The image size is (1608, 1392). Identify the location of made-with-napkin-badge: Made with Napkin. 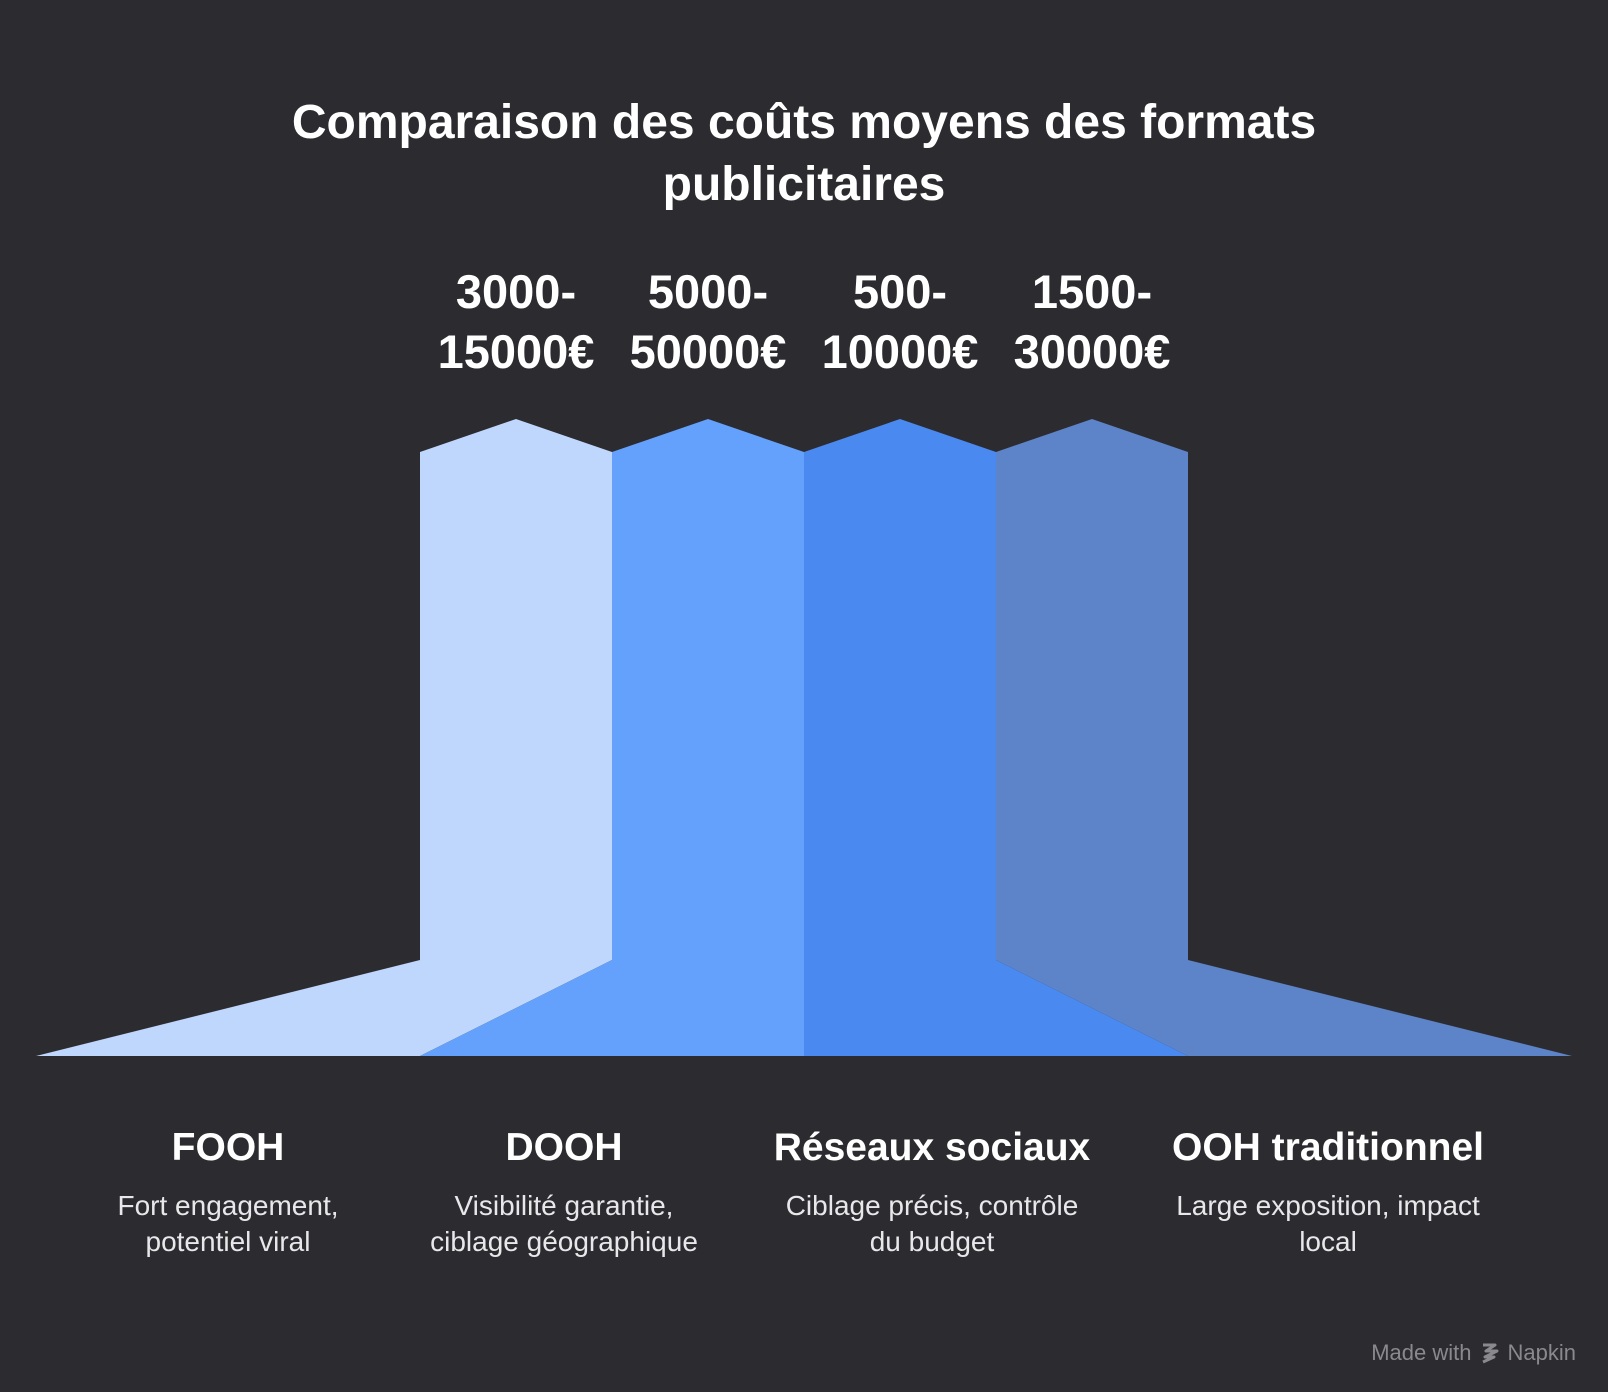
(1473, 1353).